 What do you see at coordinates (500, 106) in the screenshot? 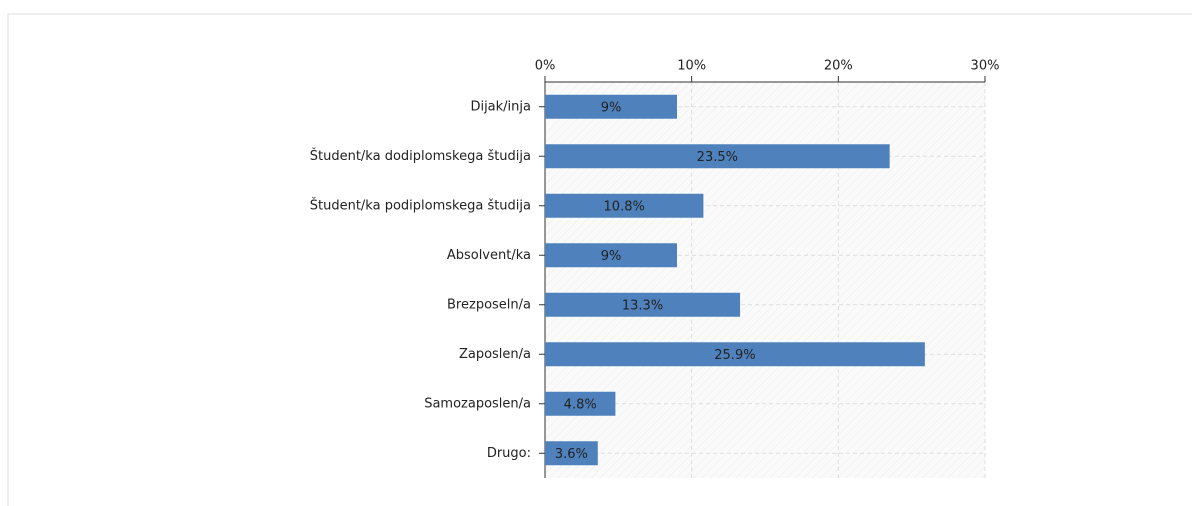
I see `y-tick-label: Dijak/inja` at bounding box center [500, 106].